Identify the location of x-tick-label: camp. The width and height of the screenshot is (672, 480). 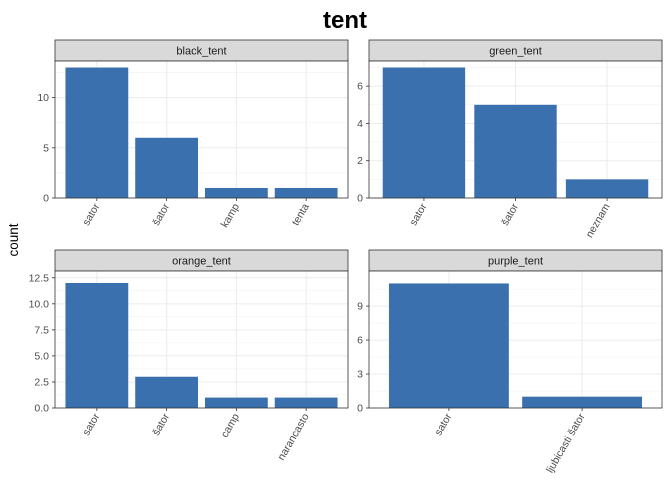
(230, 425).